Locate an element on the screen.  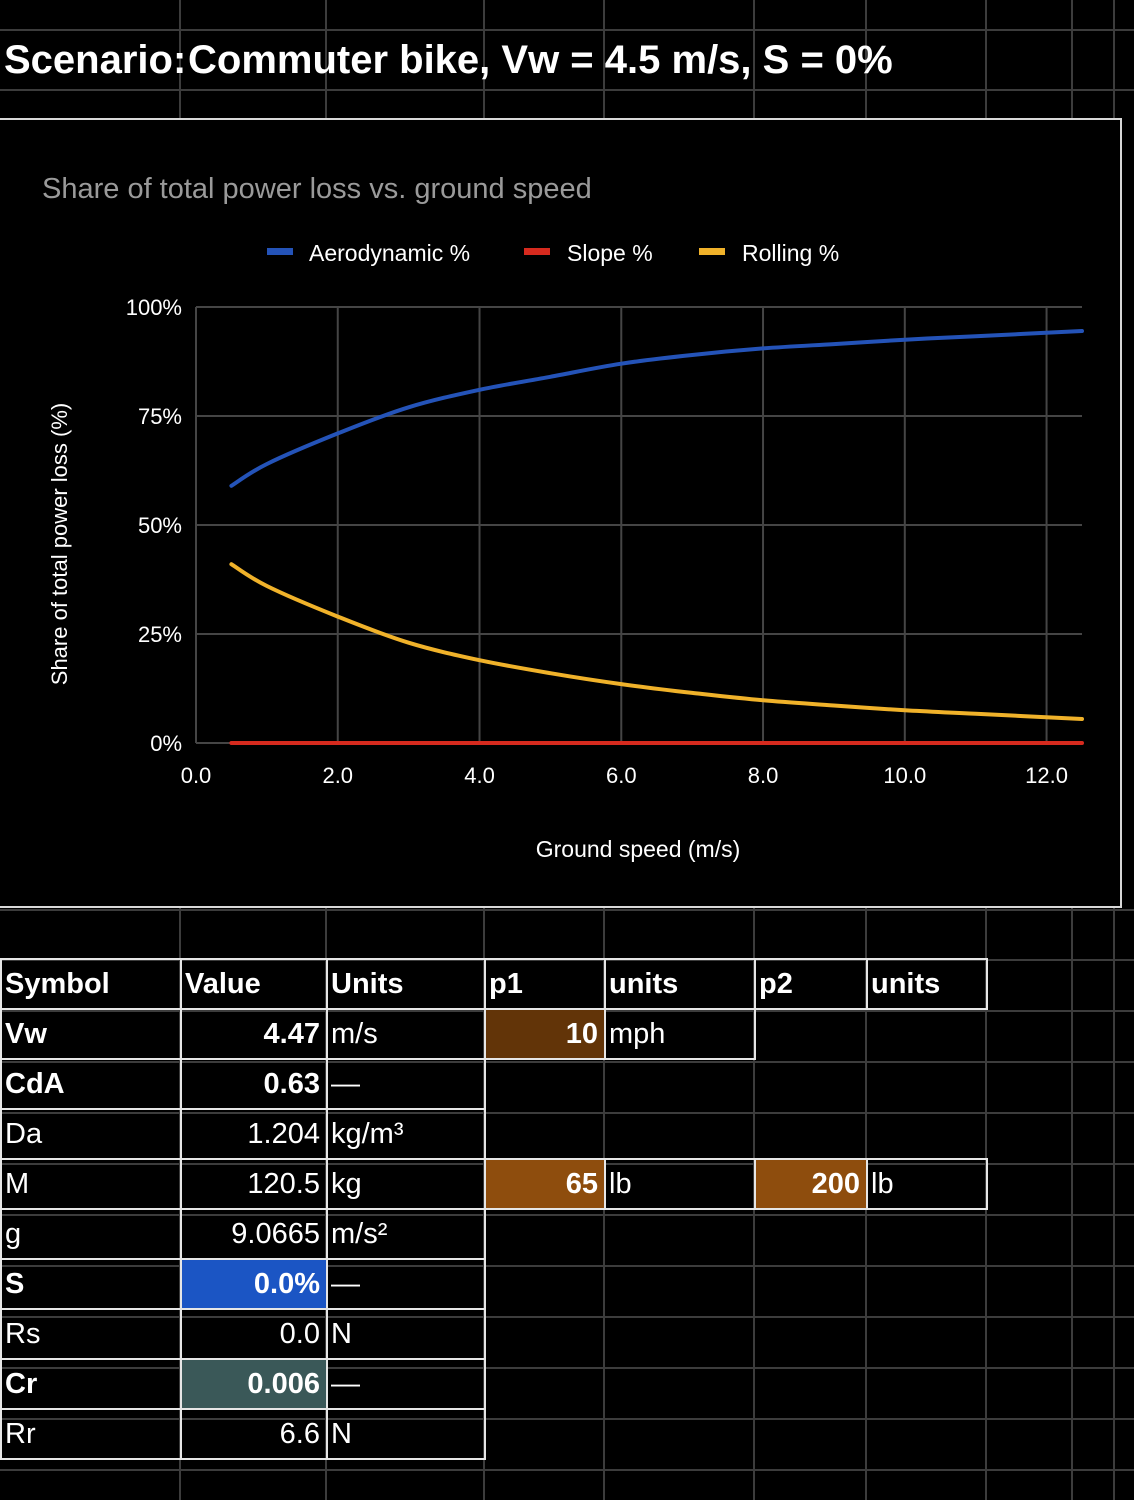
symbol-cell: g is located at coordinates (91, 1234).